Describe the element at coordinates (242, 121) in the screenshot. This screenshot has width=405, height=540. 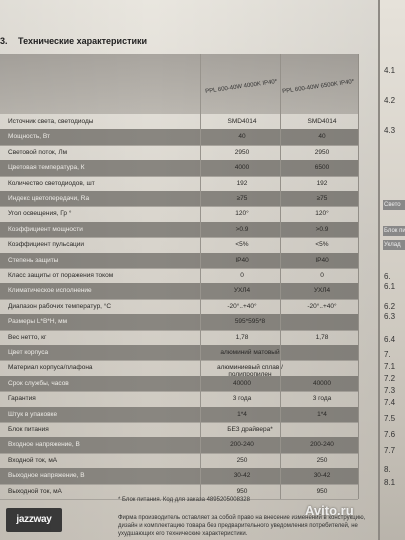
I see `row-value-4000k: SMD4014` at that location.